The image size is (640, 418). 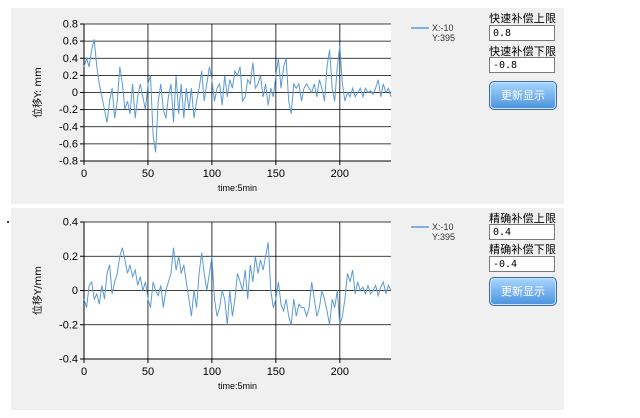 I want to click on fast-upper-limit-label: 快速补偿上限, so click(x=523, y=18).